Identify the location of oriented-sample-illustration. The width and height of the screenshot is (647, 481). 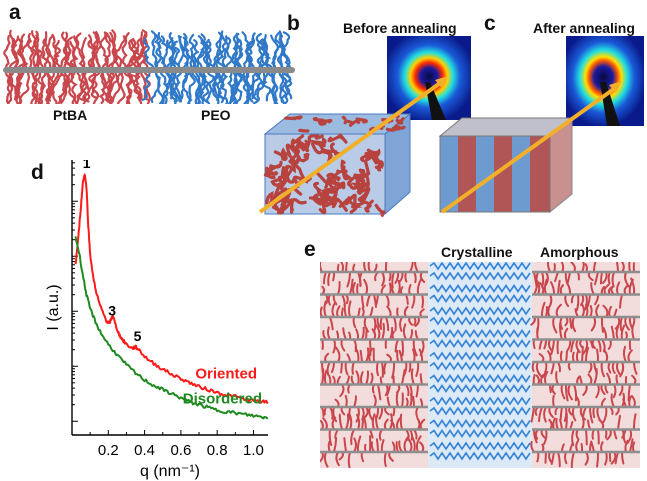
(541, 125).